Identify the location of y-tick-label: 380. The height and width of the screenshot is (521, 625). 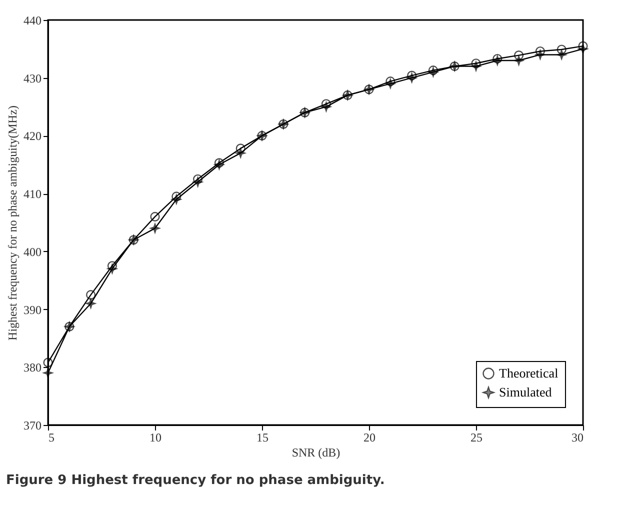
(33, 367).